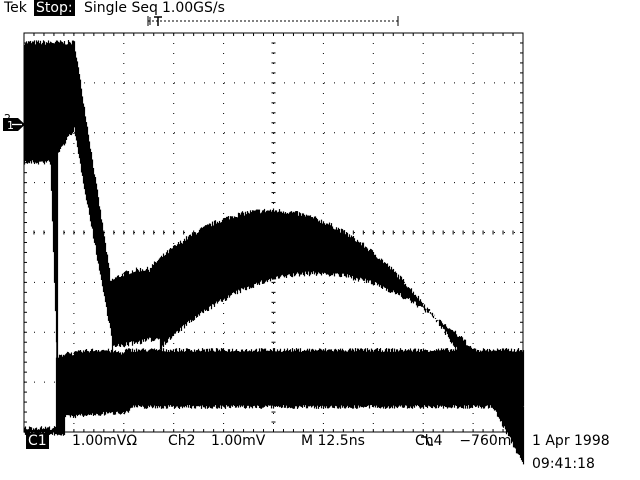 This screenshot has width=640, height=480. I want to click on channel-2-label: Ch2, so click(182, 441).